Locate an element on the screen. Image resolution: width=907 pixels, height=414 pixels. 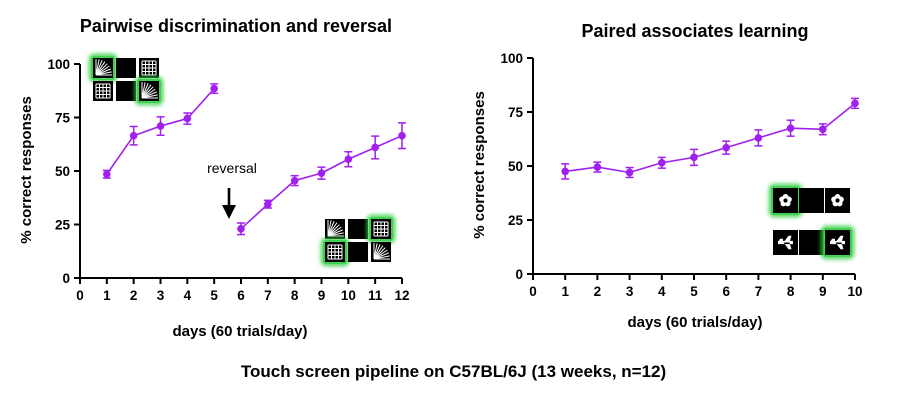
reversal-arrow-icon is located at coordinates (229, 203).